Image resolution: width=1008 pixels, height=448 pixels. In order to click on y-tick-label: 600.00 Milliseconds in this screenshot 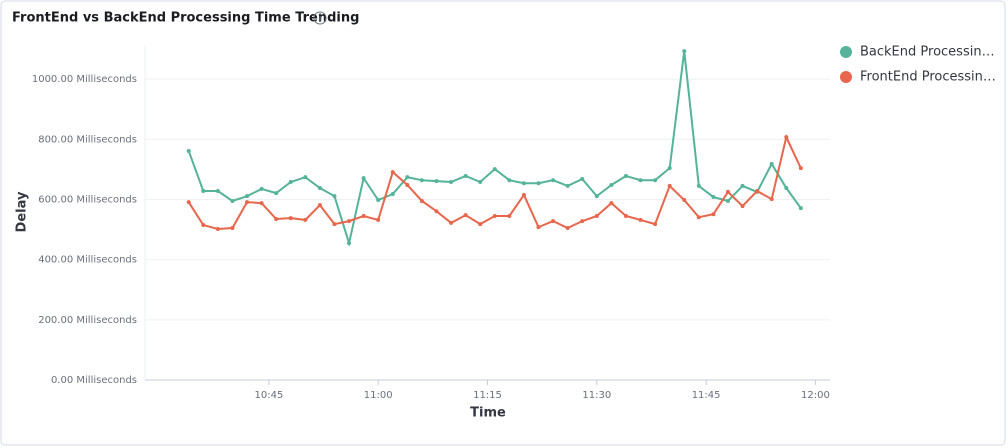, I will do `click(87, 199)`.